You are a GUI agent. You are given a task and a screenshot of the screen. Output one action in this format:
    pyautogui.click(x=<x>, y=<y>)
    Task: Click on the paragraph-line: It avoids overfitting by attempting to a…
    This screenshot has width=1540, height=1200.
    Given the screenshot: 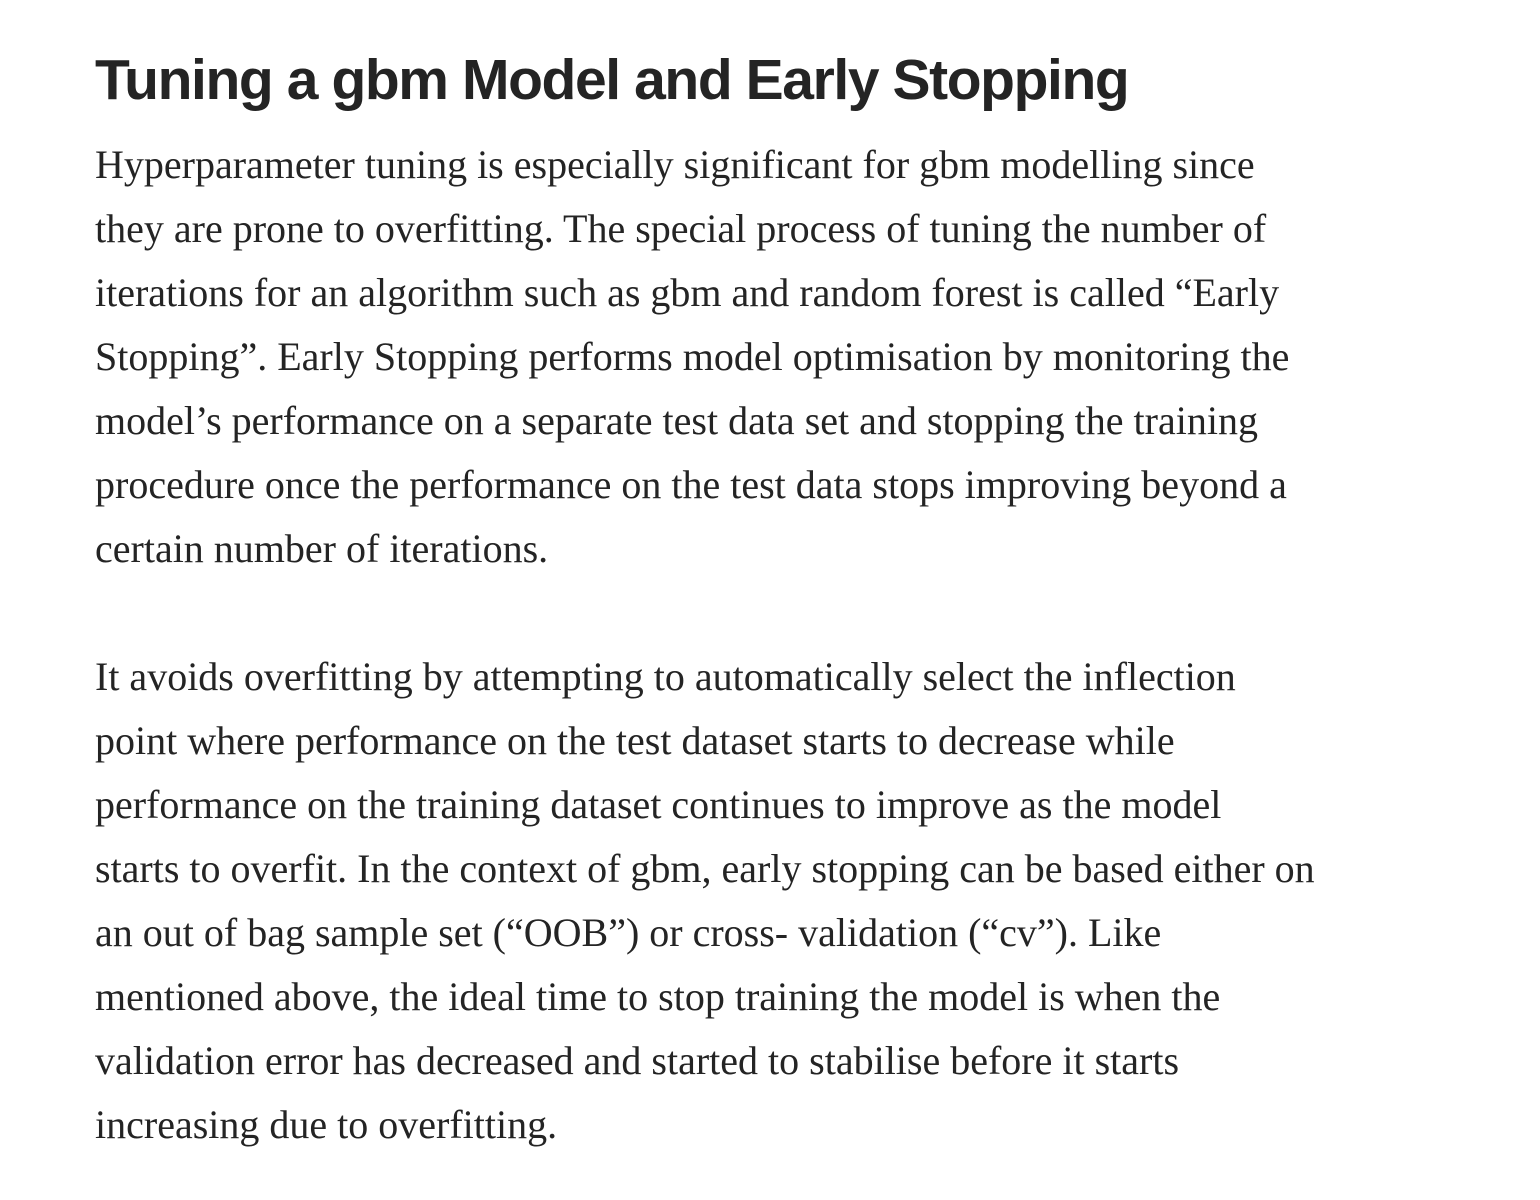 What is the action you would take?
    pyautogui.click(x=665, y=676)
    